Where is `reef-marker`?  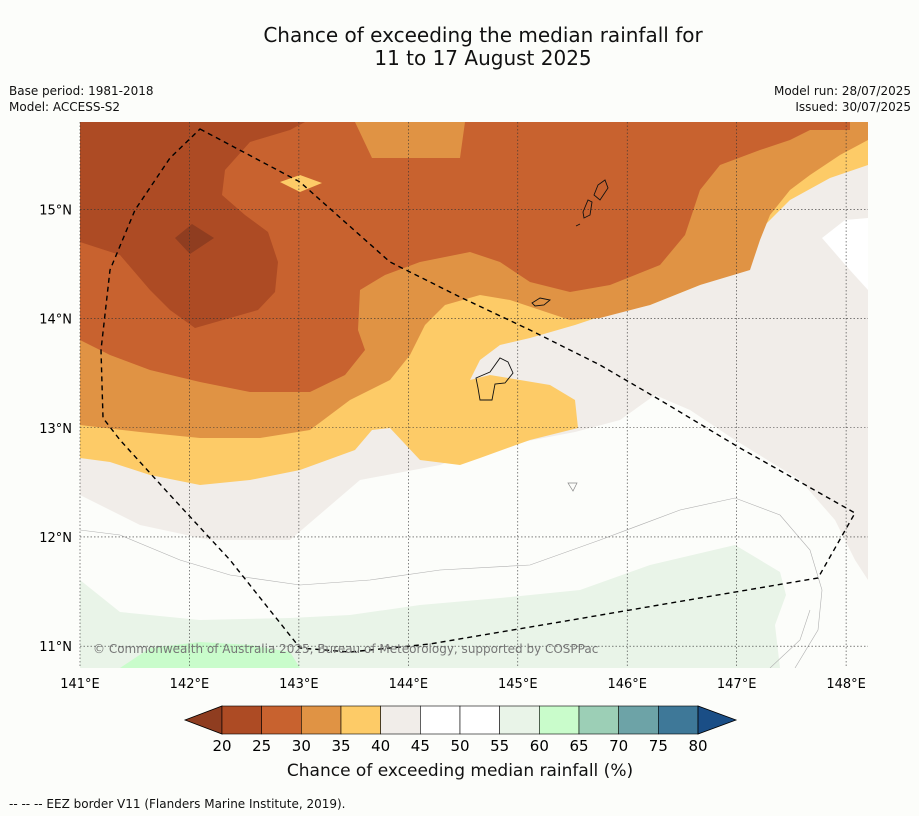
reef-marker is located at coordinates (572, 487).